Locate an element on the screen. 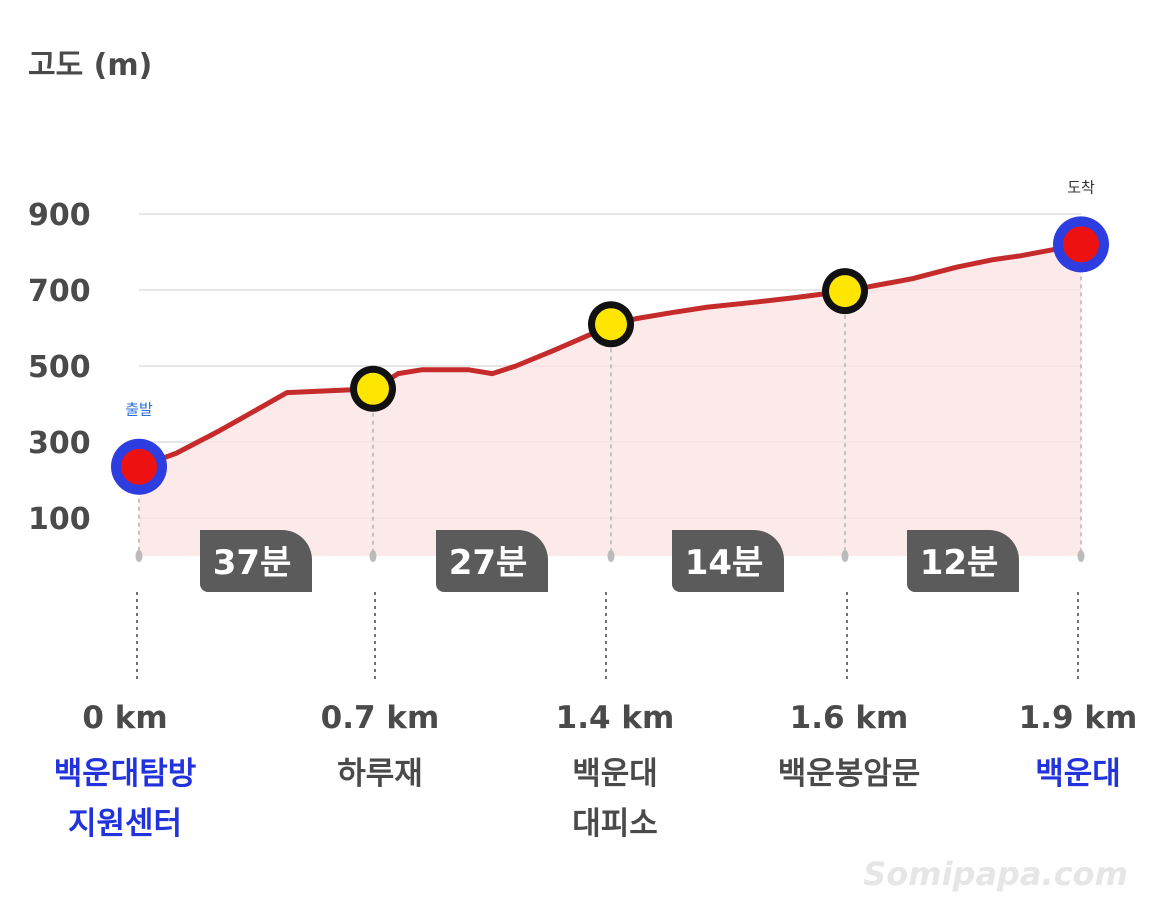 Image resolution: width=1150 pixels, height=900 pixels. distance-label-2: 1.4 km is located at coordinates (615, 718).